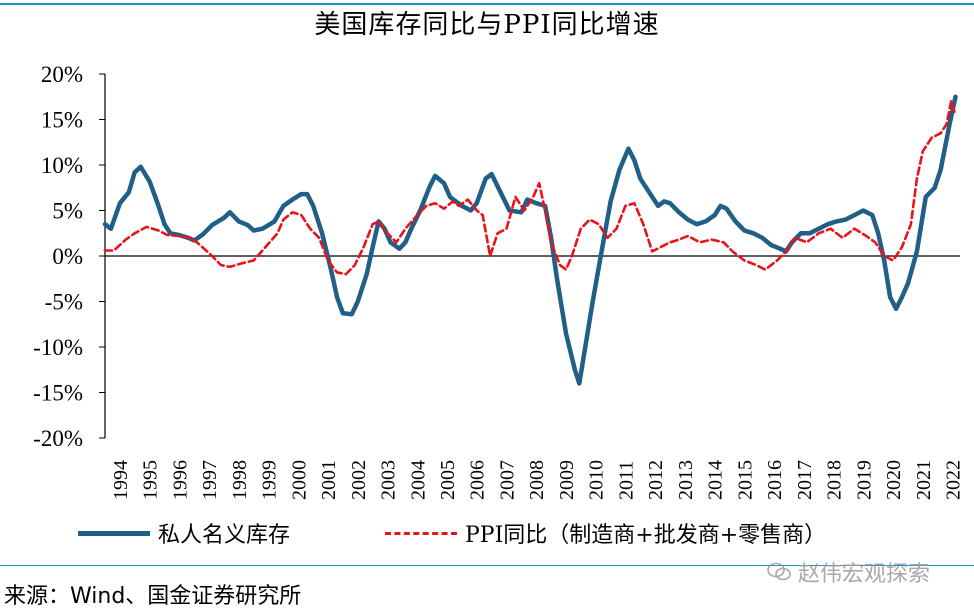  What do you see at coordinates (329, 480) in the screenshot?
I see `x-tick-label: 2001` at bounding box center [329, 480].